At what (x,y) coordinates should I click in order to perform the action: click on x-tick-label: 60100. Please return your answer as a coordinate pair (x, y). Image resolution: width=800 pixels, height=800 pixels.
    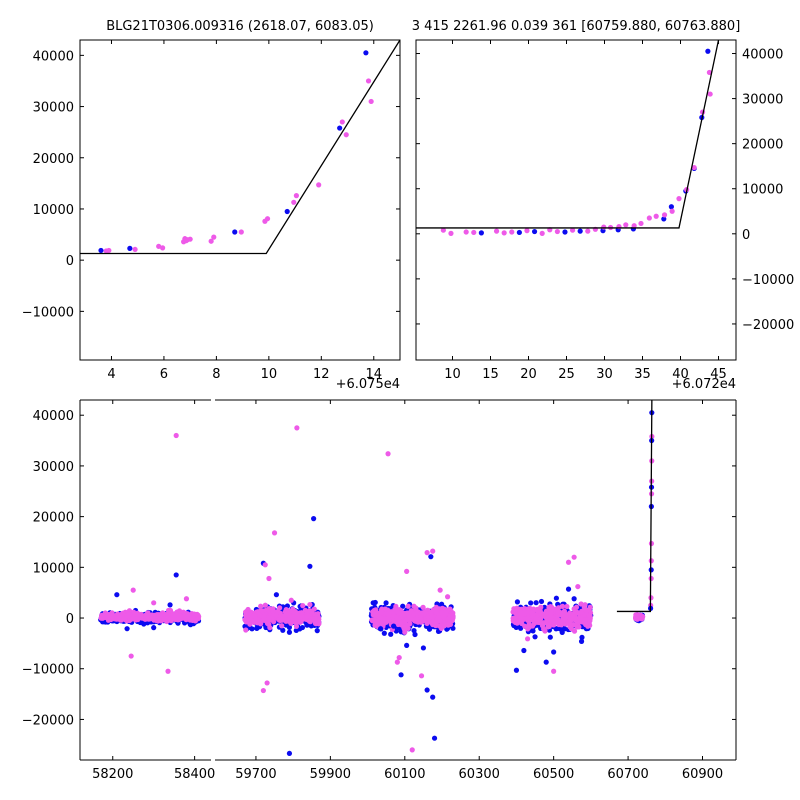
    Looking at the image, I should click on (404, 774).